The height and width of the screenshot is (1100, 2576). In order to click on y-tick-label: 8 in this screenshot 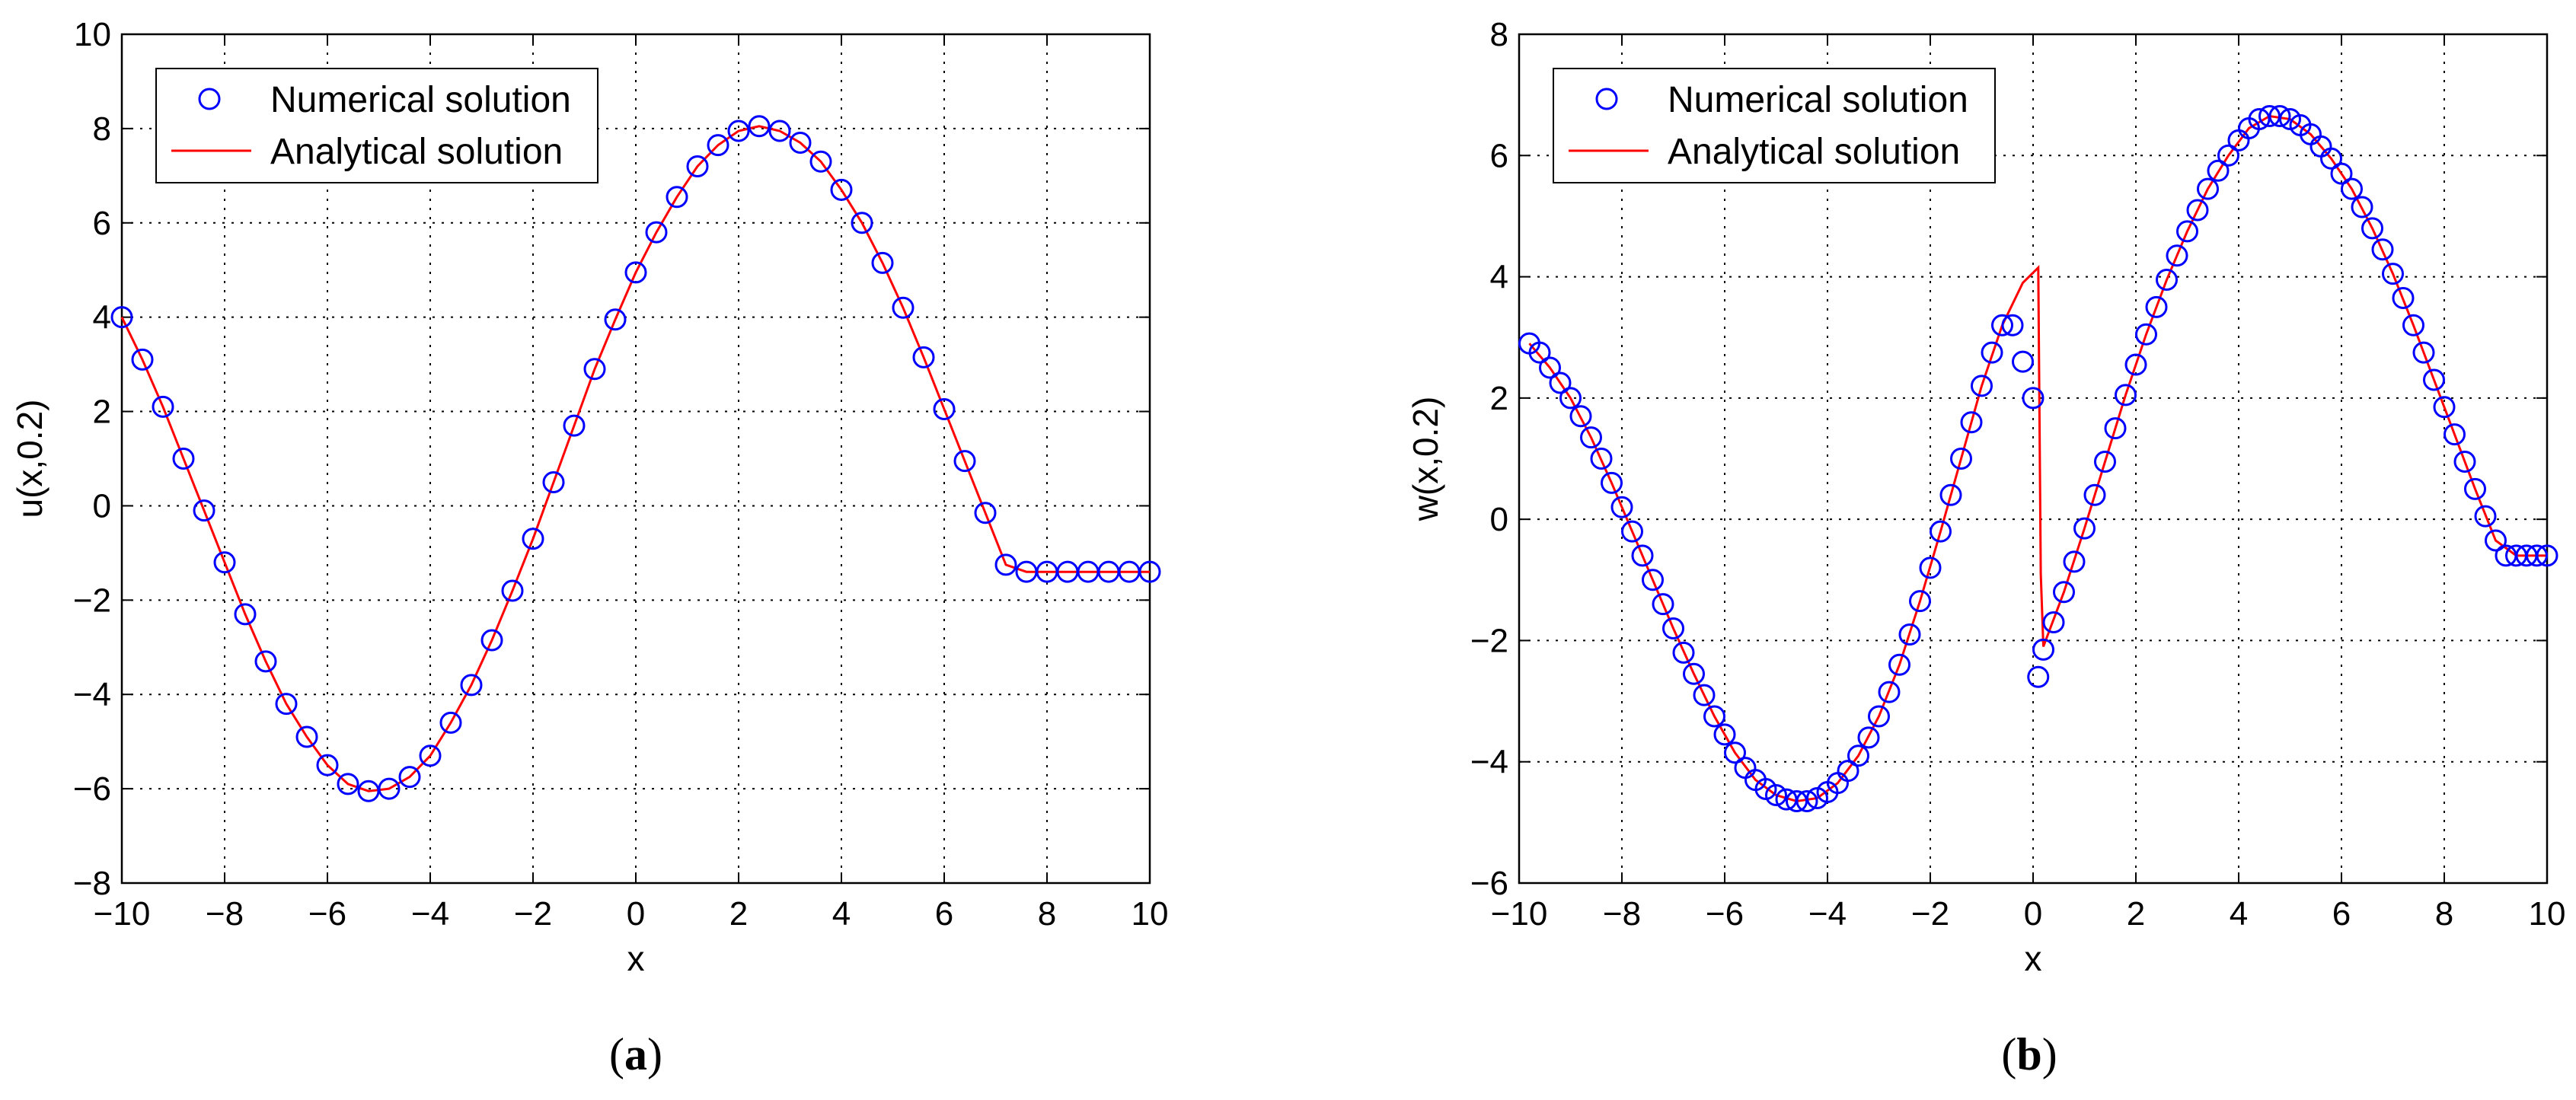, I will do `click(102, 129)`.